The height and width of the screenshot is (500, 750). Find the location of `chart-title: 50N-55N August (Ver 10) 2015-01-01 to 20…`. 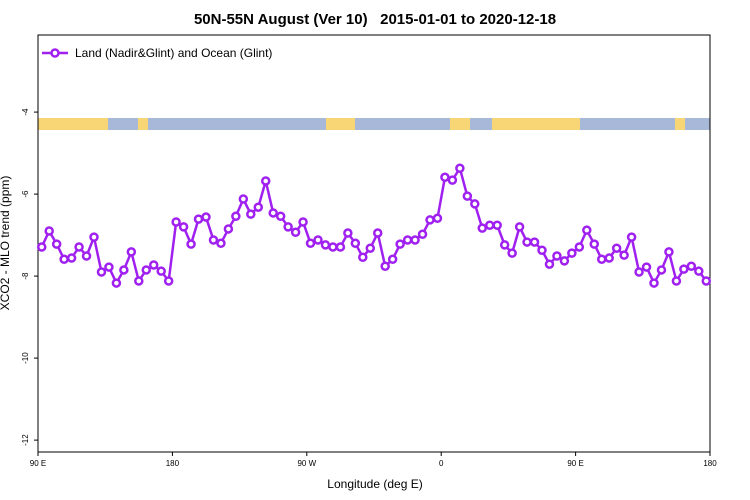

chart-title: 50N-55N August (Ver 10) 2015-01-01 to 20… is located at coordinates (375, 19).